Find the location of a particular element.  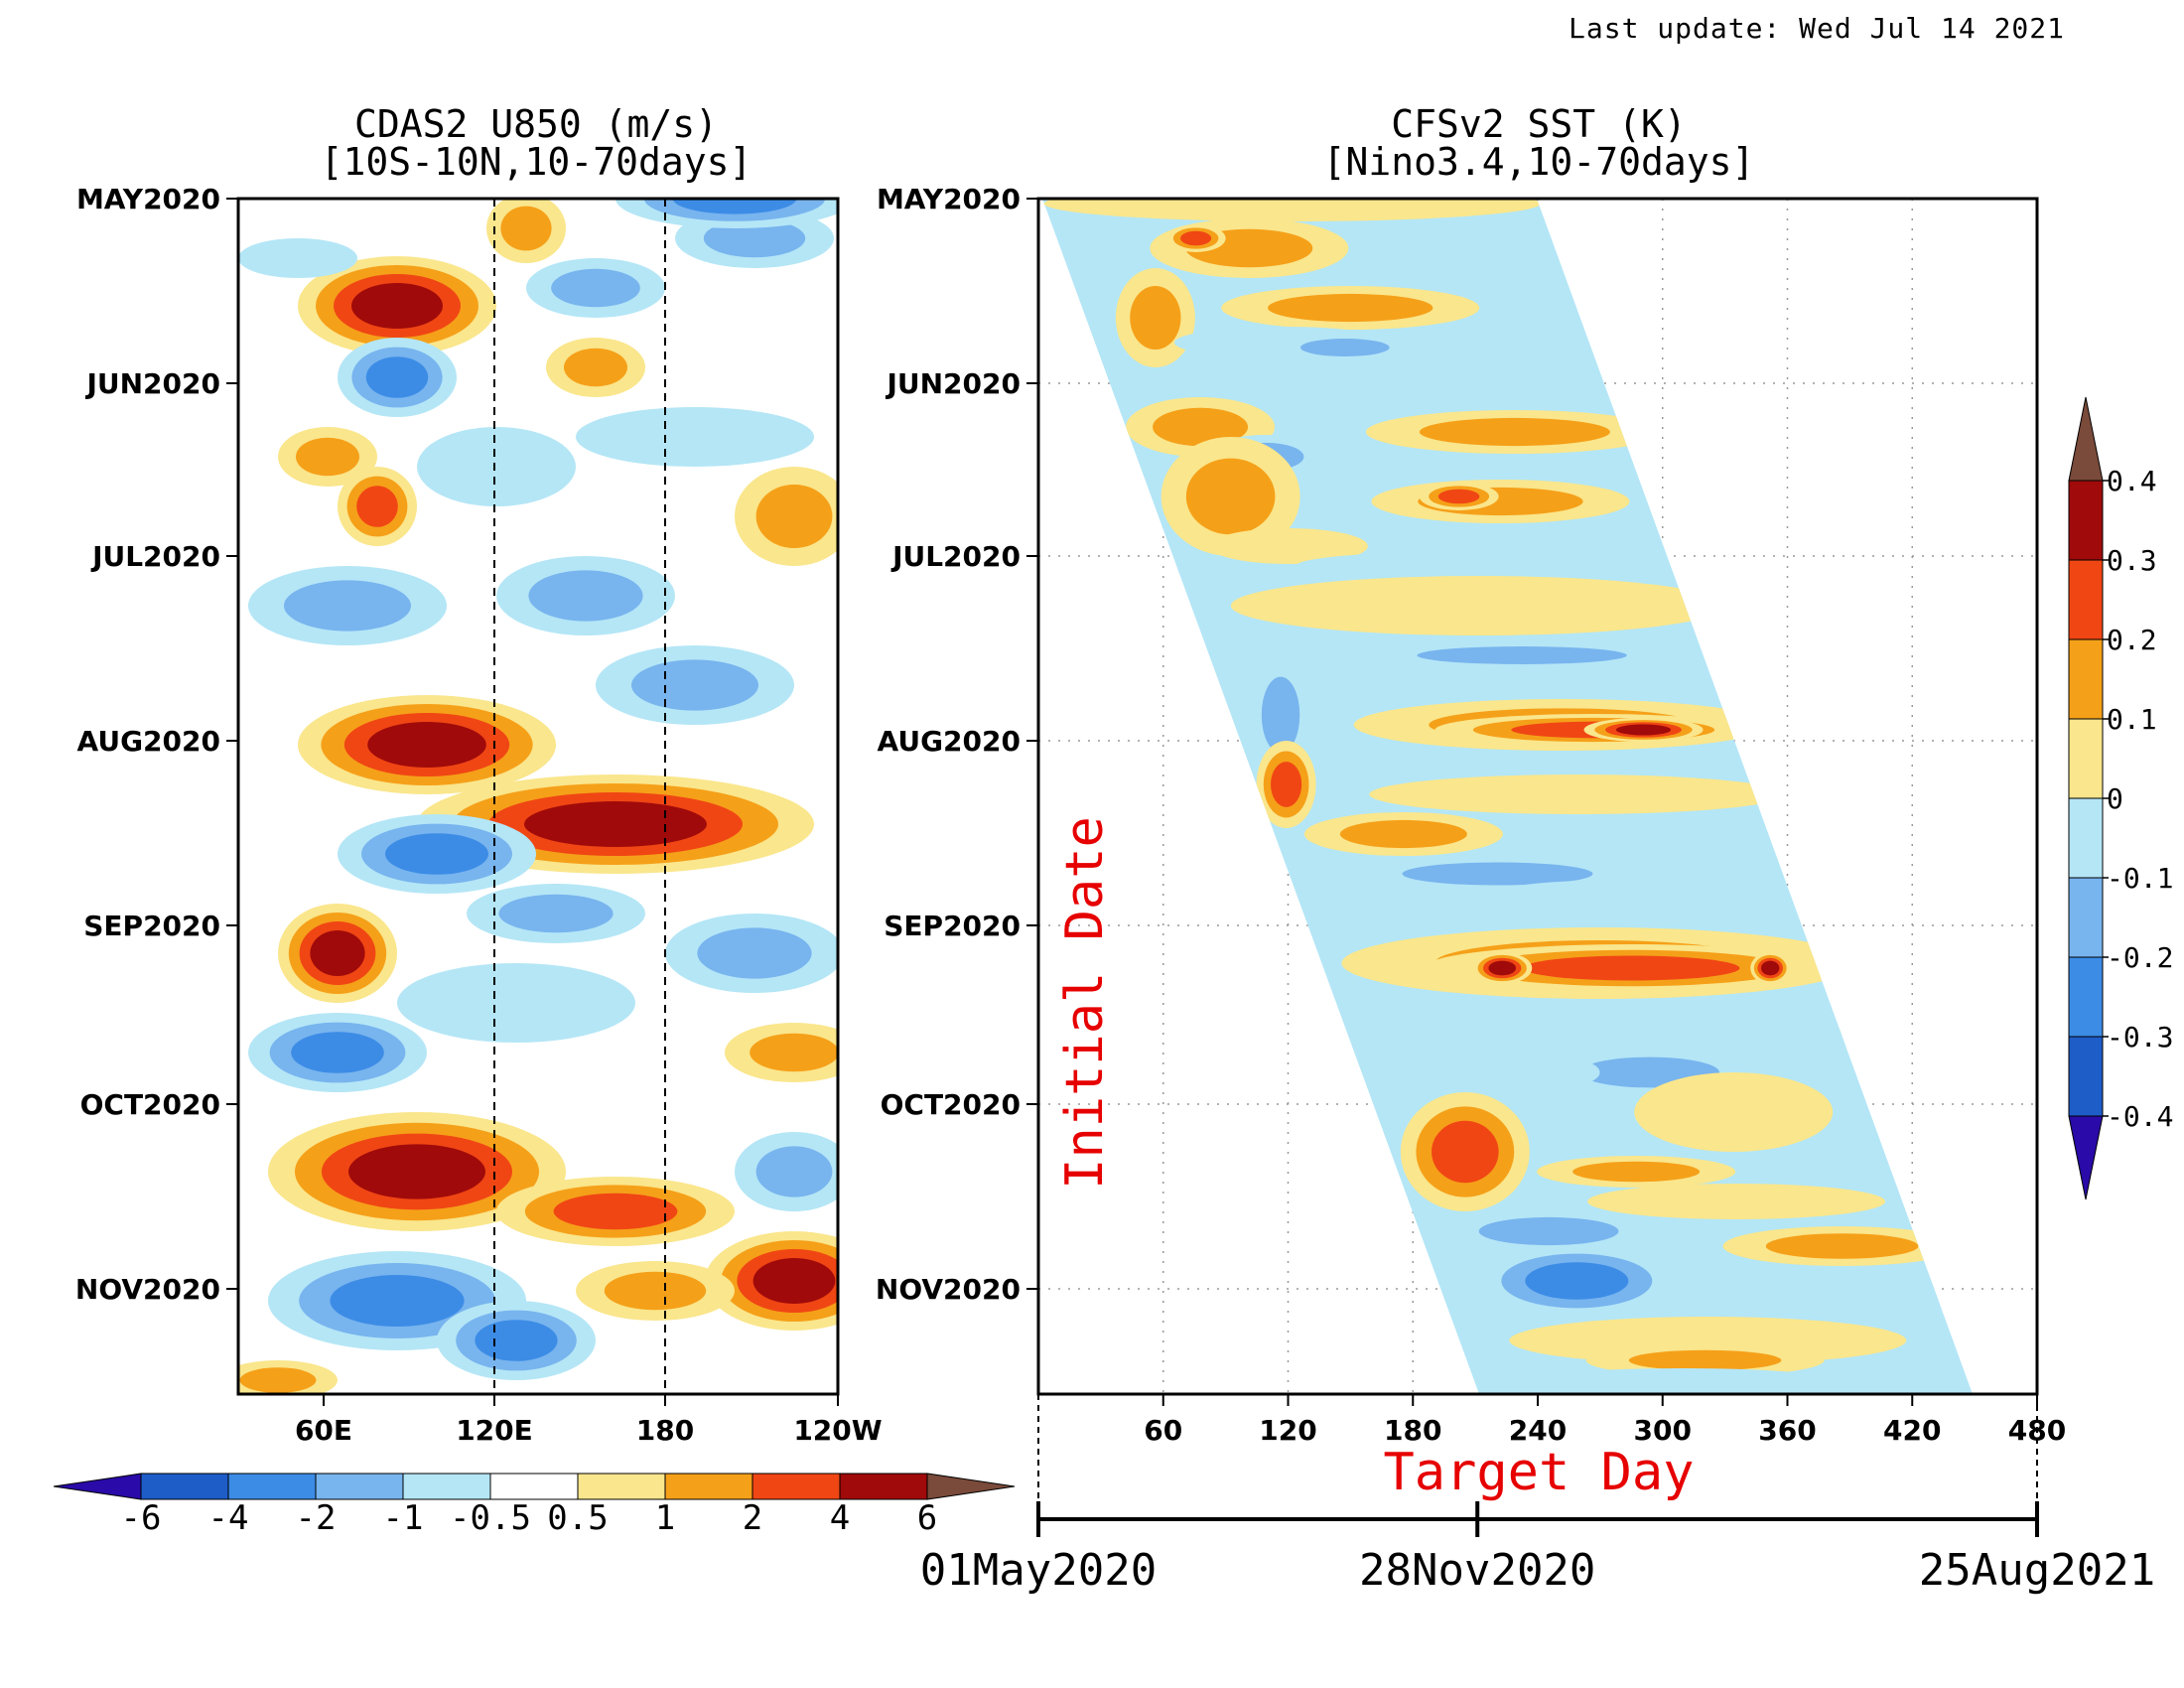

ylabel-initial-date: Initial Date is located at coordinates (1085, 1003).